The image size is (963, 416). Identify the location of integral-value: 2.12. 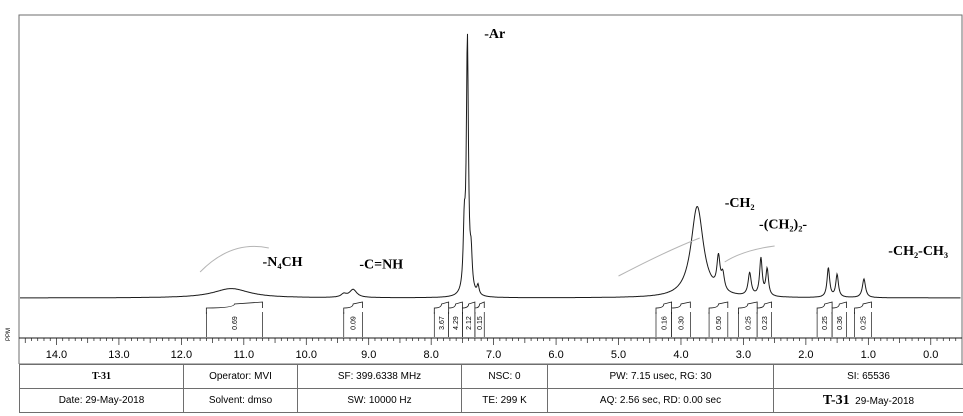
(469, 323).